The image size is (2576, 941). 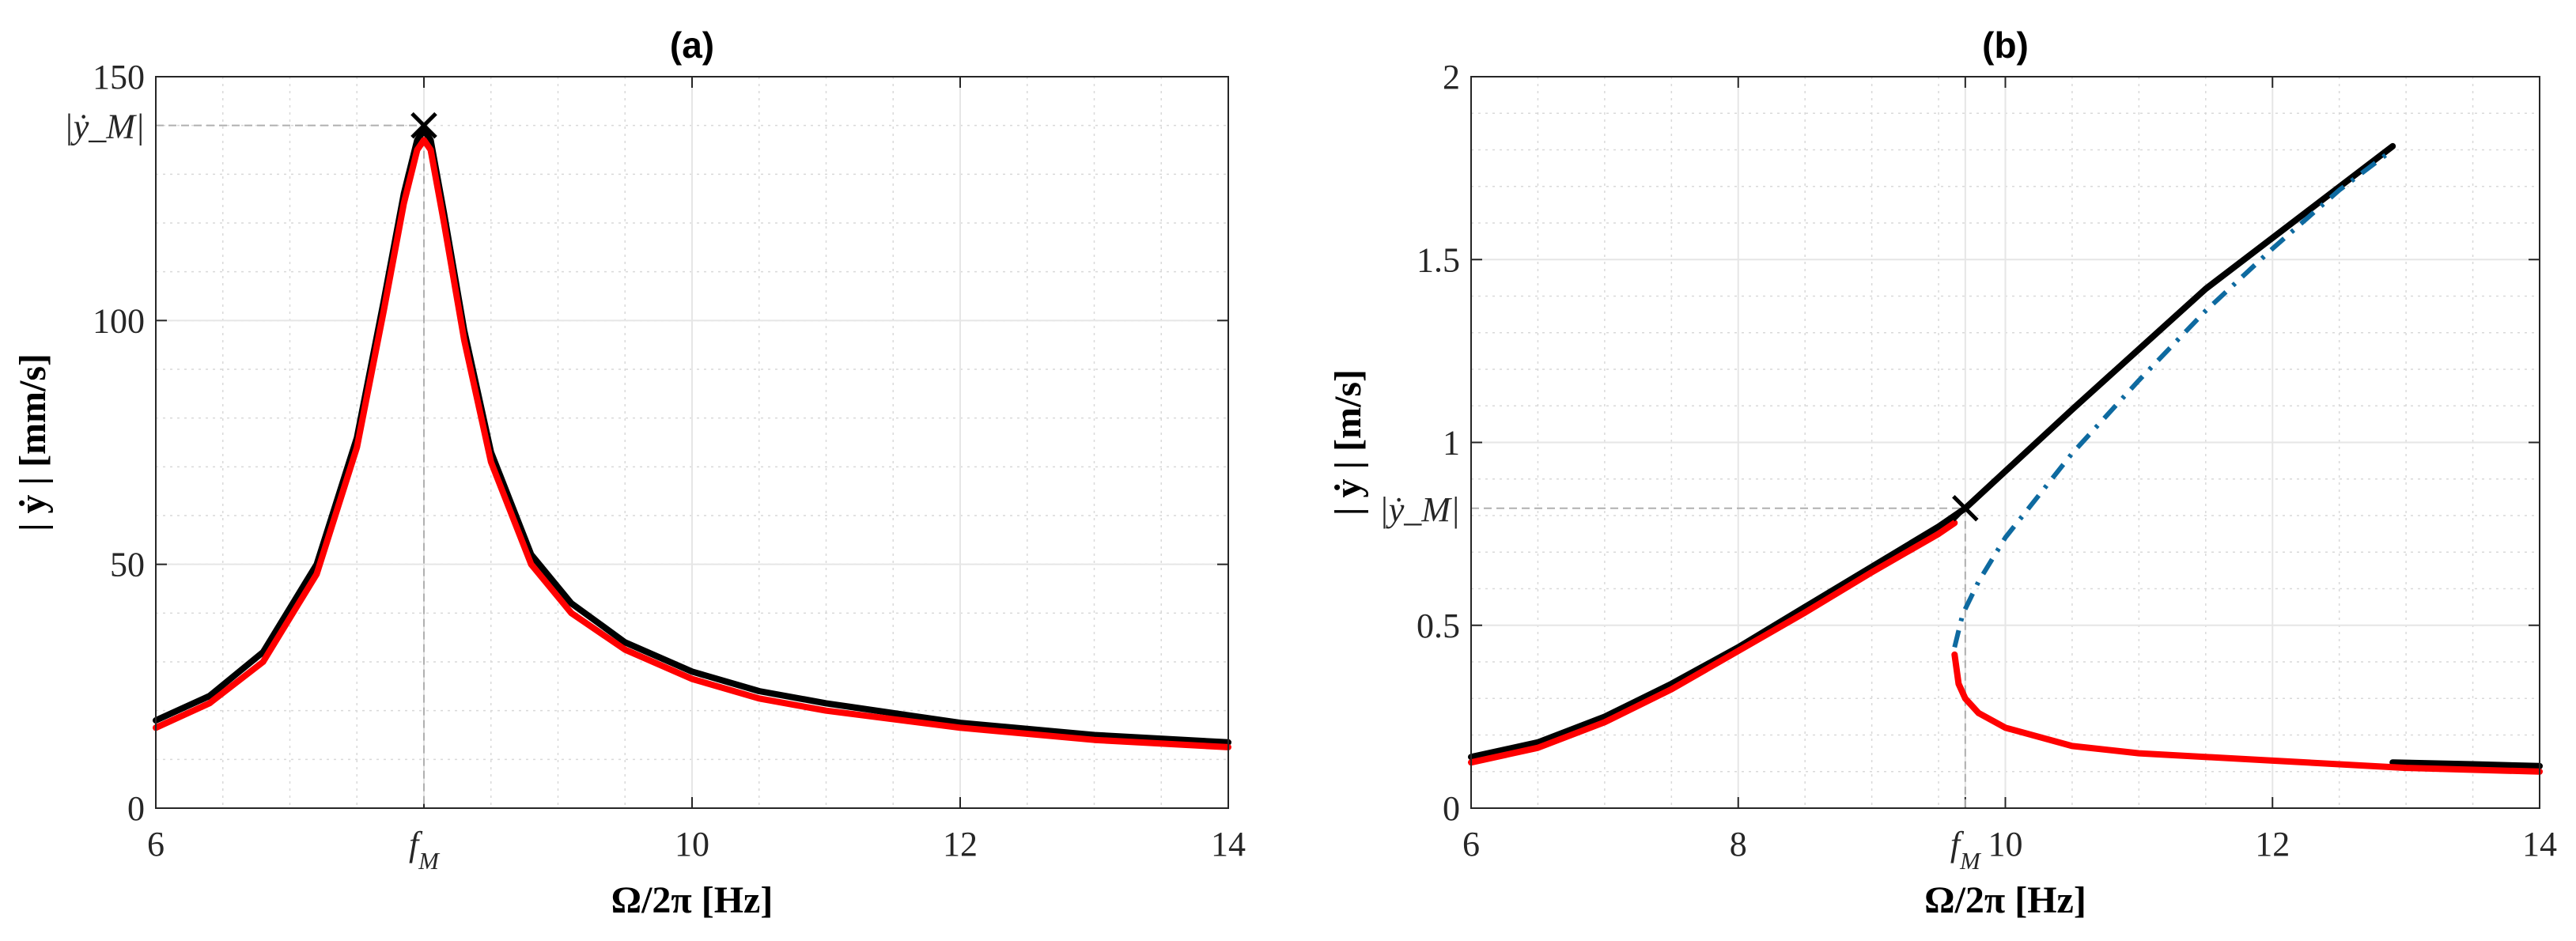 What do you see at coordinates (1452, 77) in the screenshot?
I see `y-tick-label: 2` at bounding box center [1452, 77].